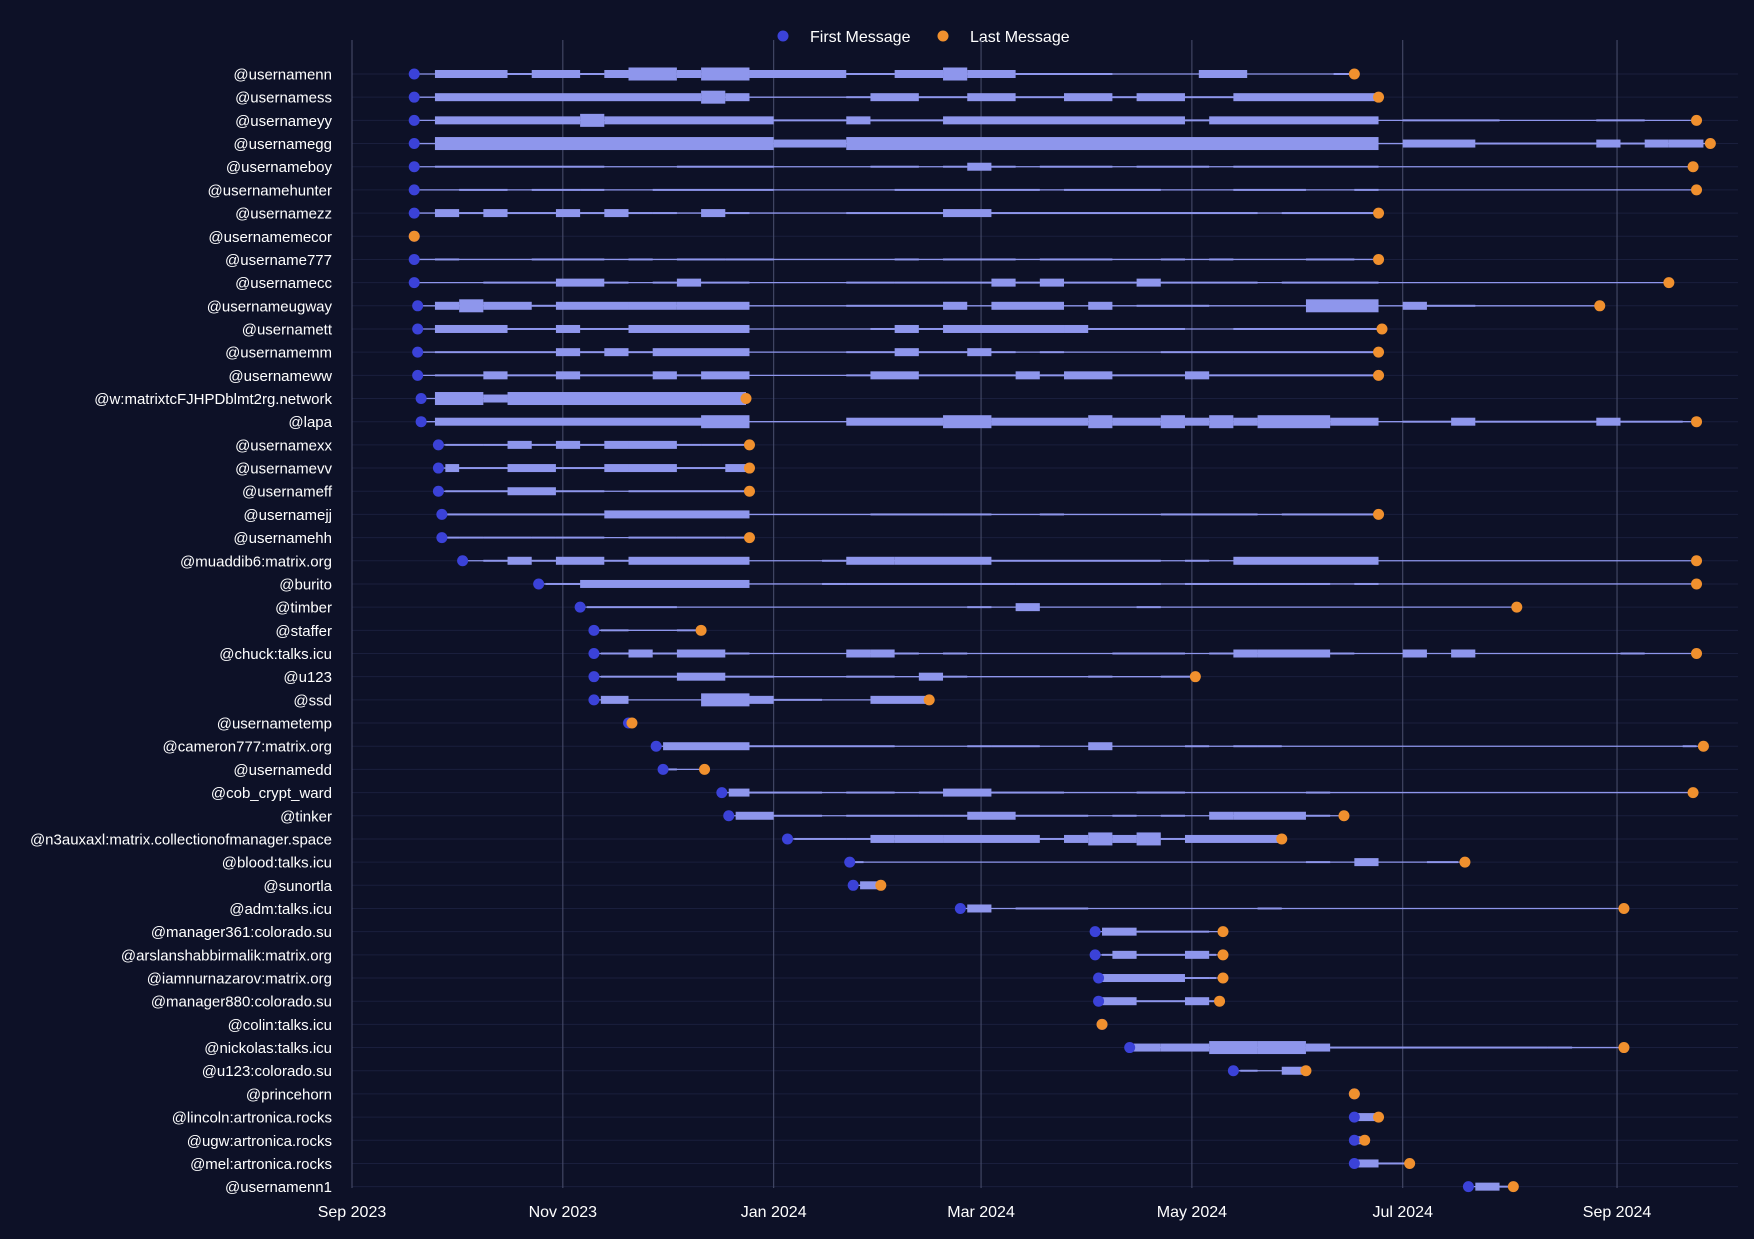 The height and width of the screenshot is (1239, 1754). Describe the element at coordinates (1192, 1212) in the screenshot. I see `x-tick-label: May 2024` at that location.